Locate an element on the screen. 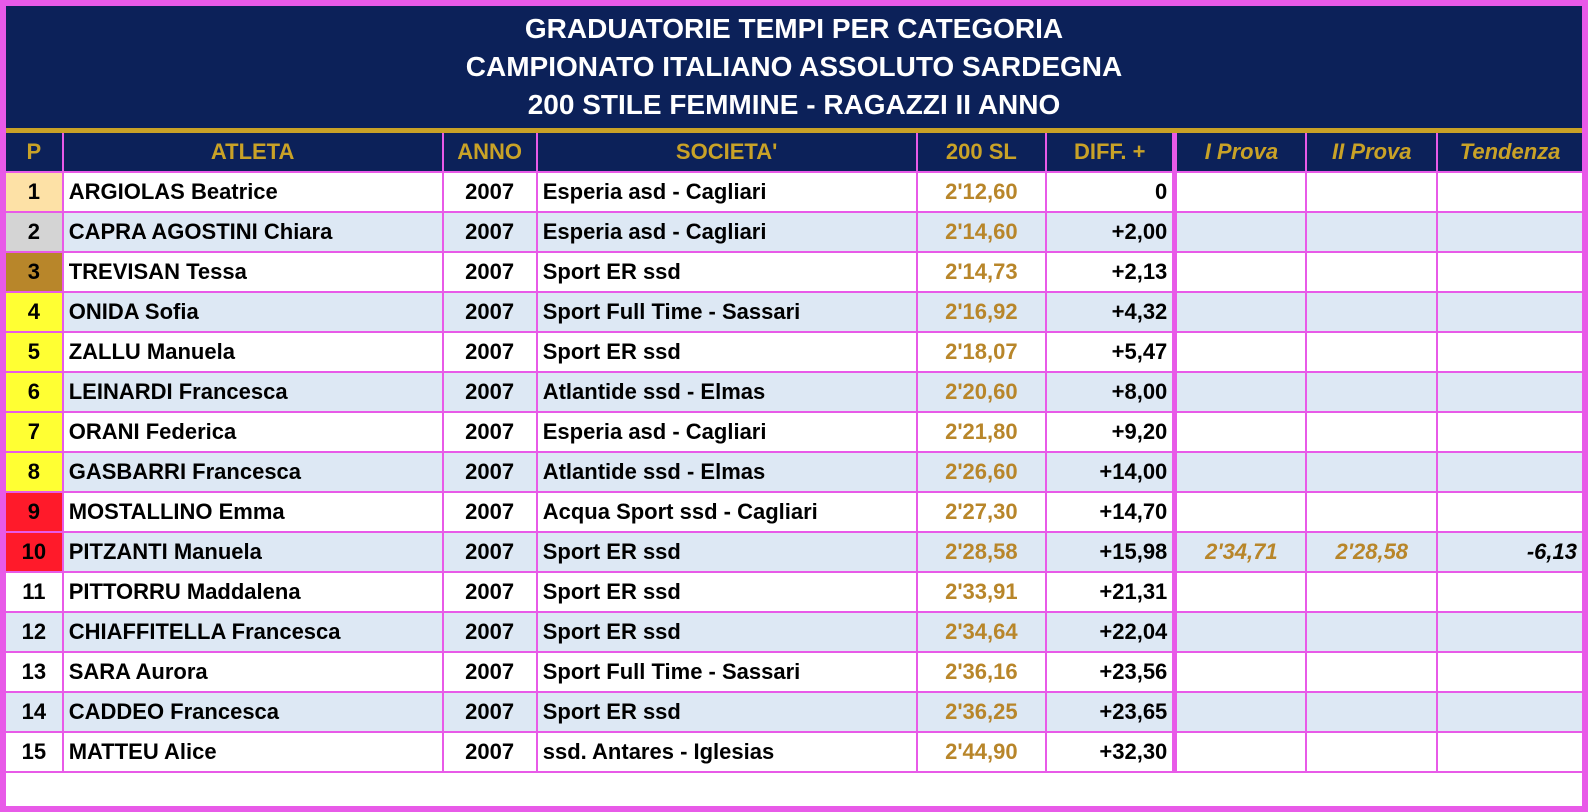  table-cell: 9 is located at coordinates (35, 512).